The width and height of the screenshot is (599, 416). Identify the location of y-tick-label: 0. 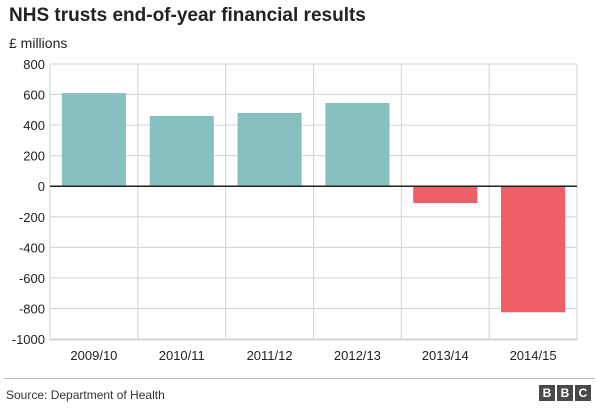
(41, 186).